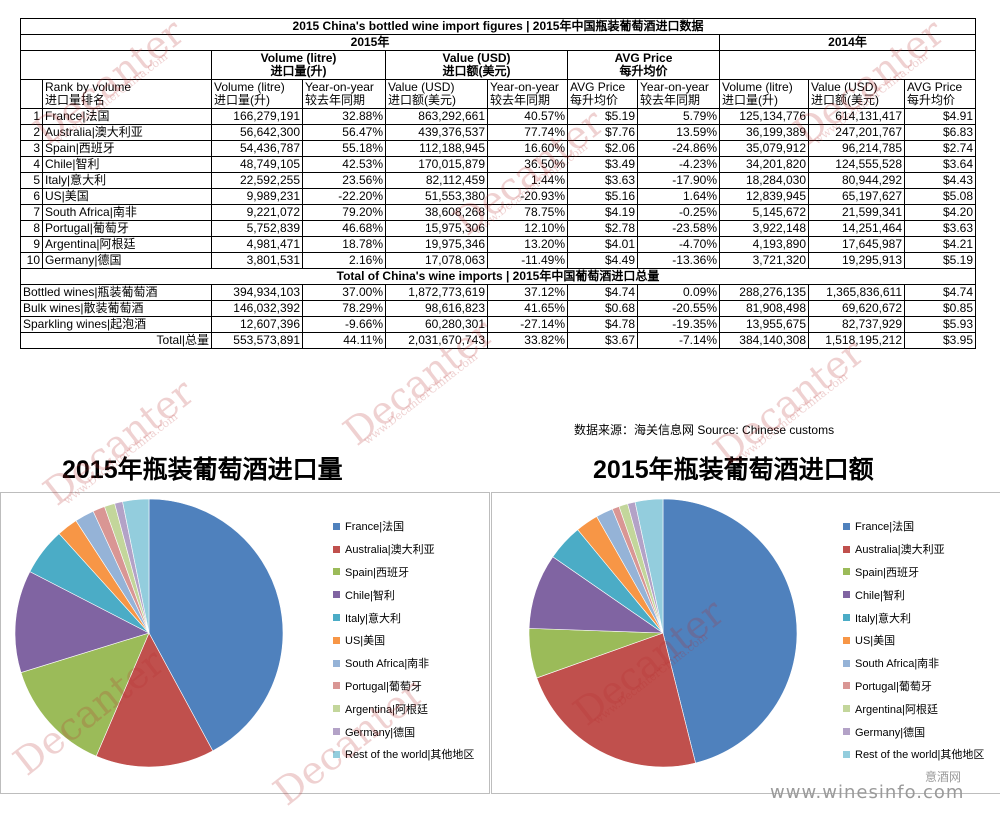 This screenshot has width=1000, height=814. What do you see at coordinates (344, 340) in the screenshot?
I see `volume-yoy-cell: 44.11%` at bounding box center [344, 340].